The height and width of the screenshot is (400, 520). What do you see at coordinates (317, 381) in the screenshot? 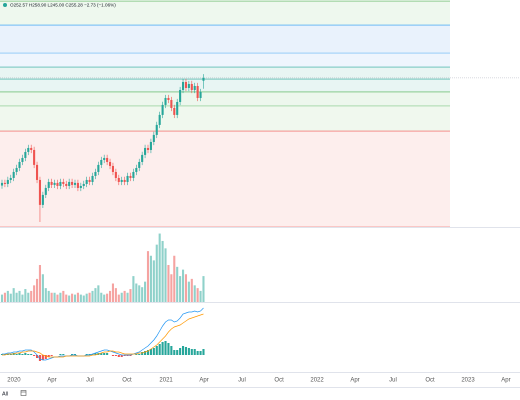
I see `x-tick-label: 2022` at bounding box center [317, 381].